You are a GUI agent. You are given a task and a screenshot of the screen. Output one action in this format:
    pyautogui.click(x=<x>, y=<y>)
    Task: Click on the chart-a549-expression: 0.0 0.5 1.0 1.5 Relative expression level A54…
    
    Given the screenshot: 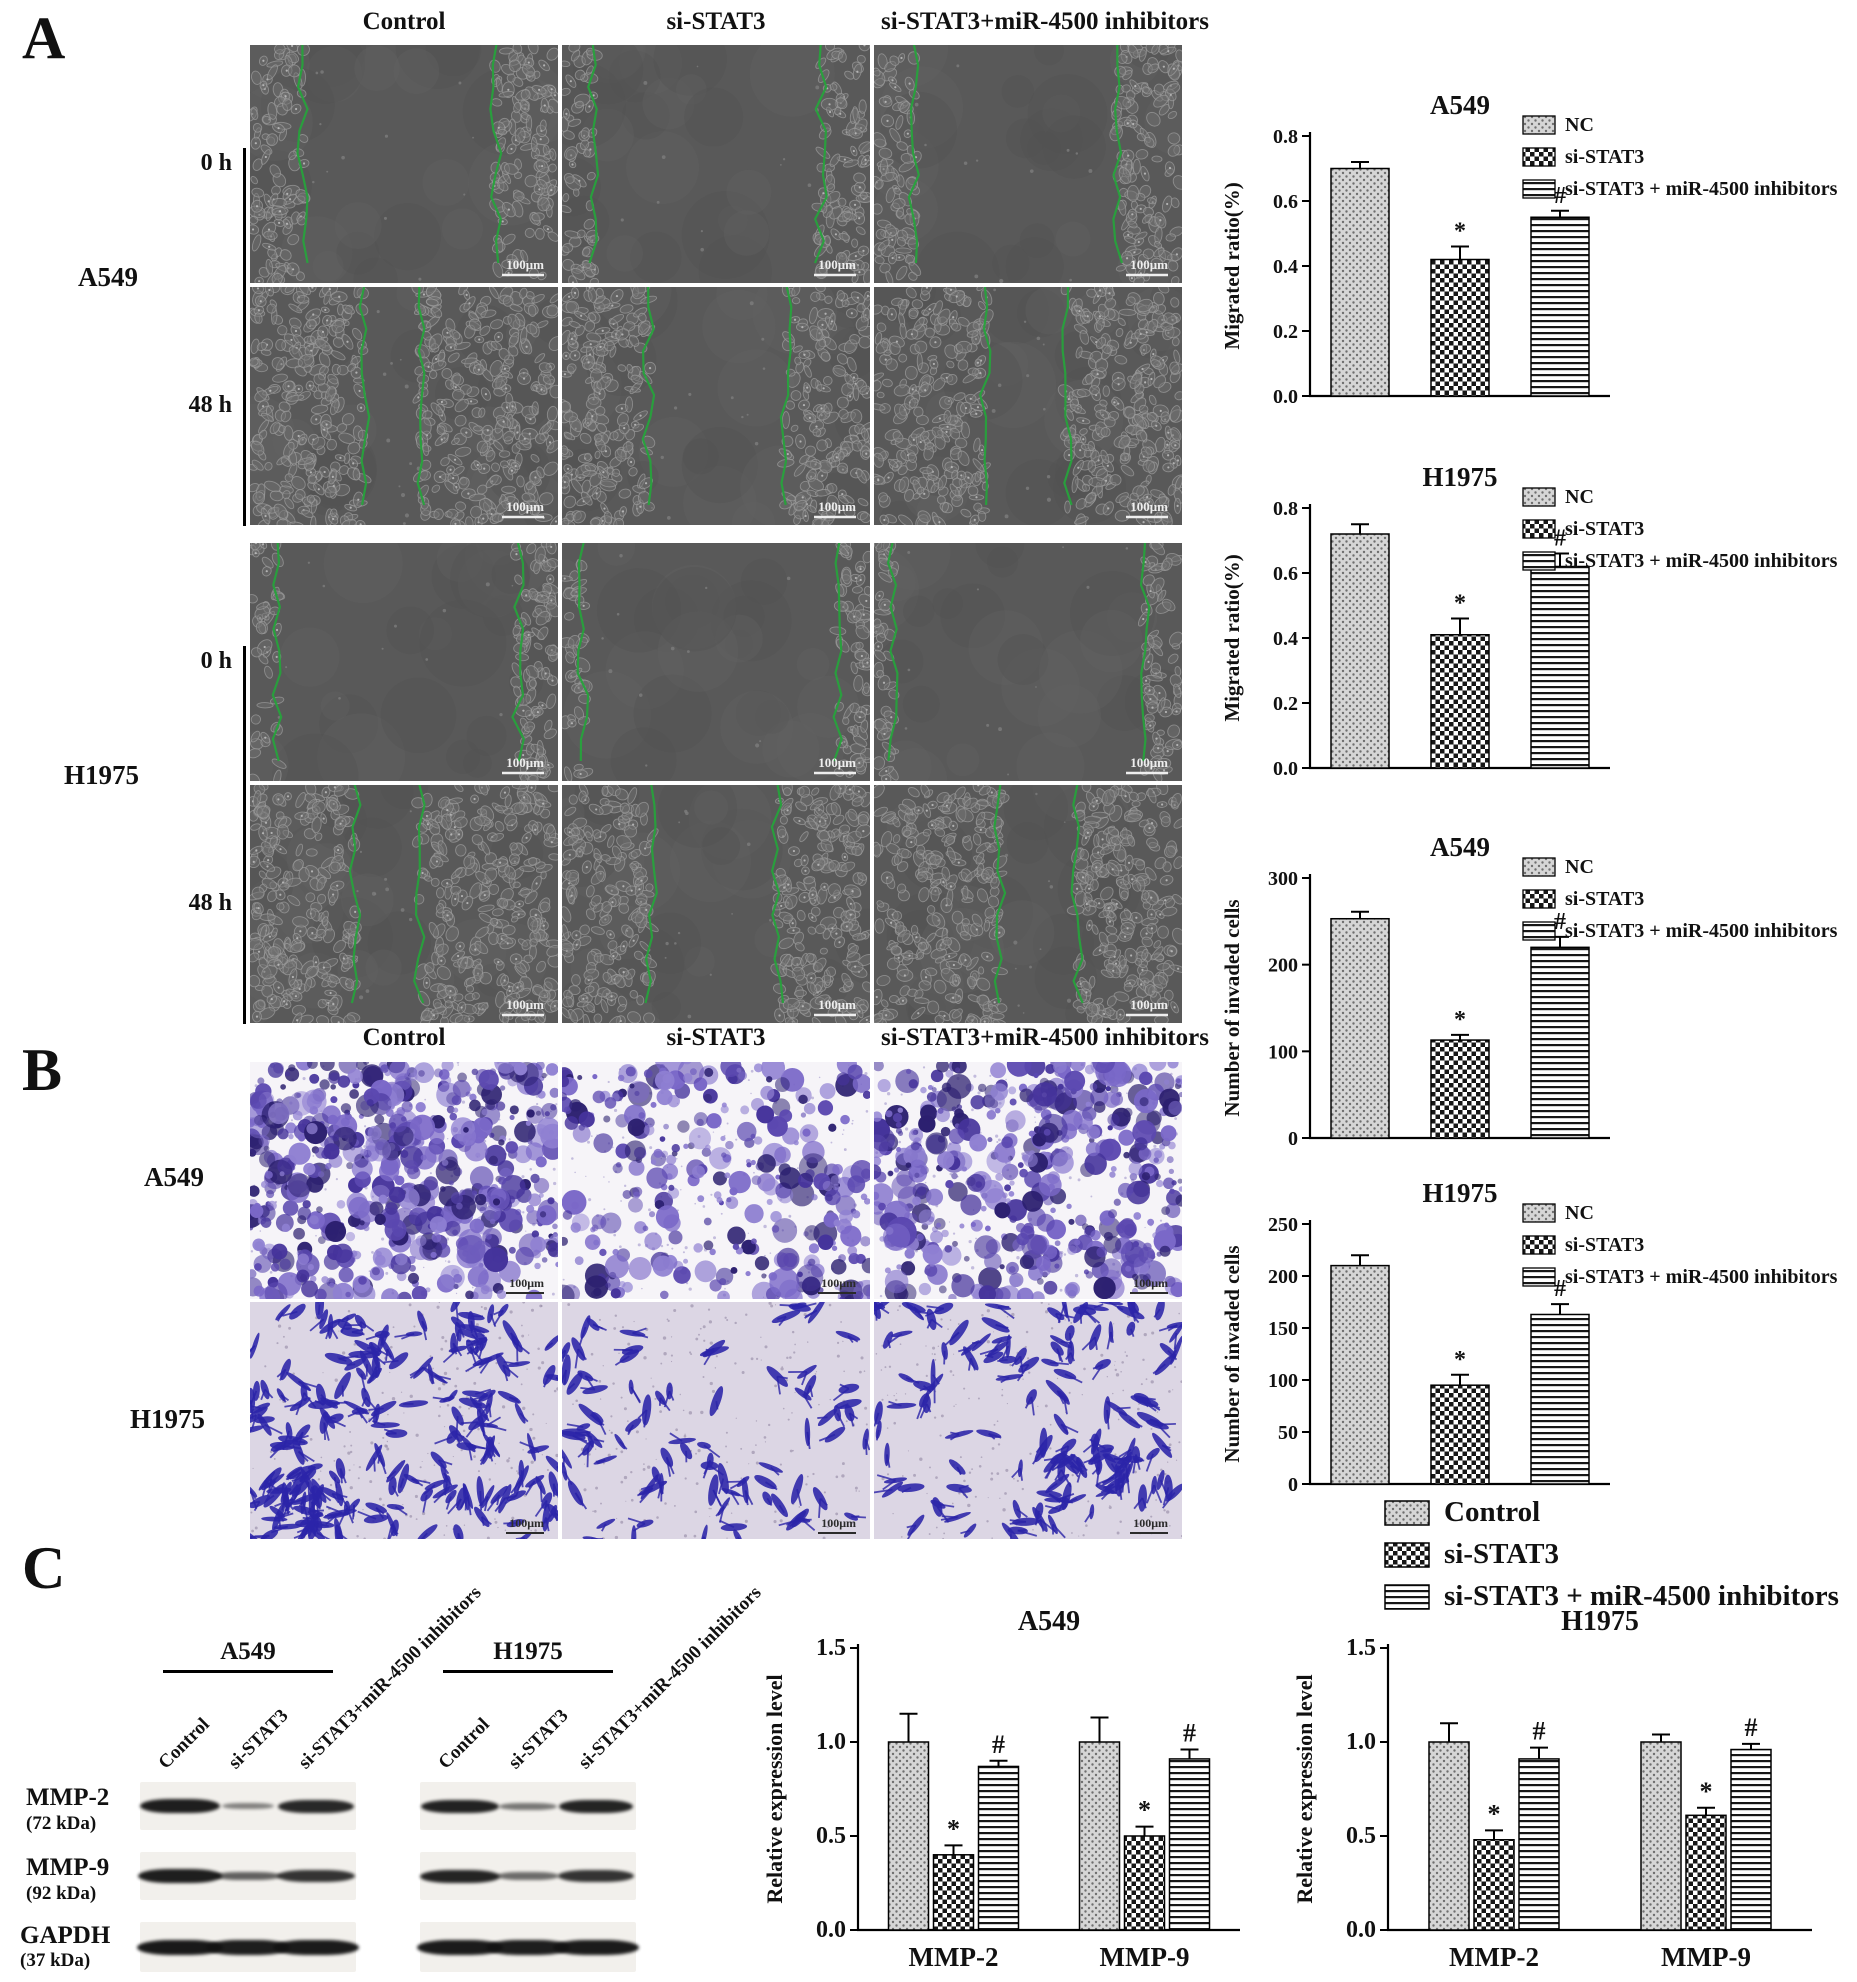 What is the action you would take?
    pyautogui.click(x=1016, y=1790)
    